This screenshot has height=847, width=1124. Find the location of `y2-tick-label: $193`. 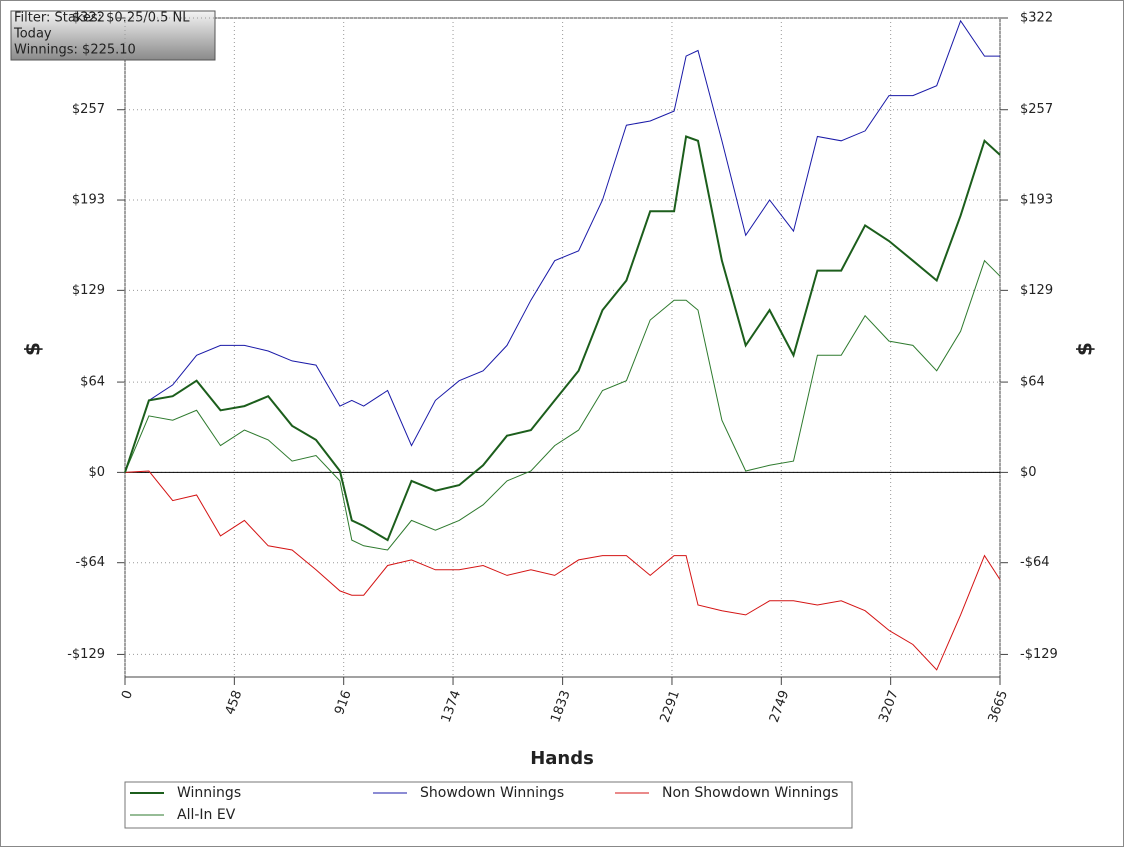

y2-tick-label: $193 is located at coordinates (1036, 200).